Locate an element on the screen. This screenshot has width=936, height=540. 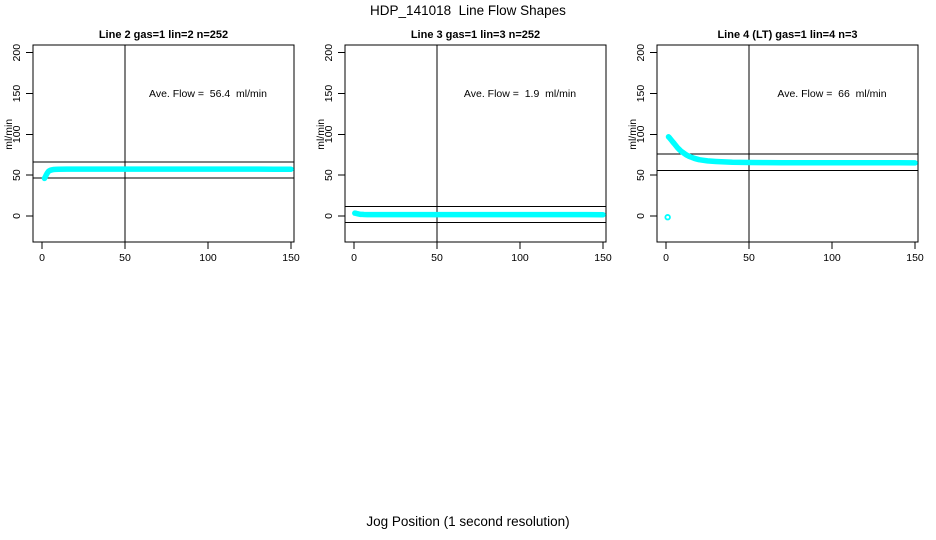
avg-flow-annotation: Ave. Flow = 66 ml/min is located at coordinates (831, 94).